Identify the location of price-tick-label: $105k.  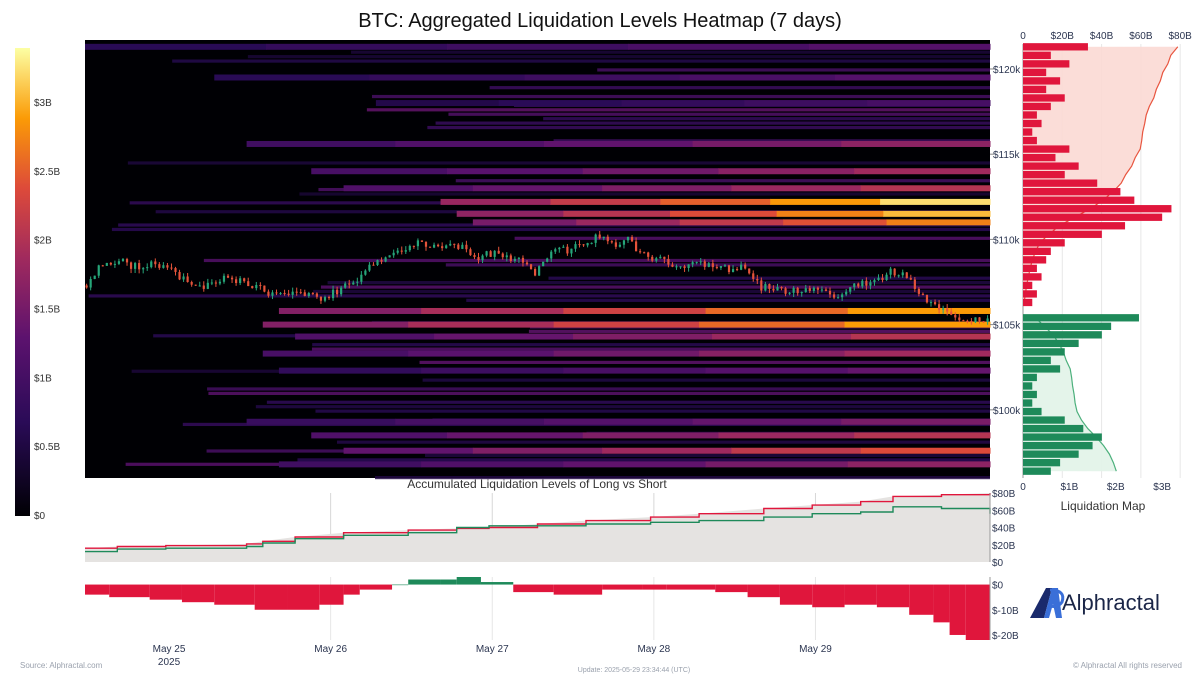
(1007, 326).